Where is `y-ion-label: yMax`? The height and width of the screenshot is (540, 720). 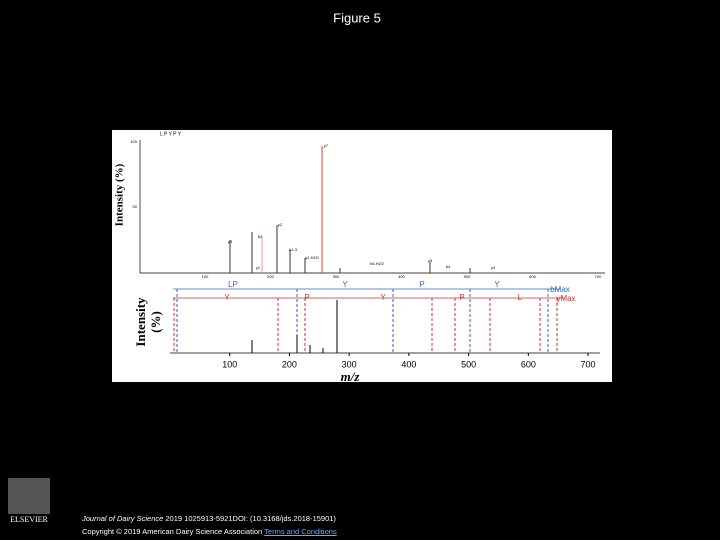 y-ion-label: yMax is located at coordinates (565, 298).